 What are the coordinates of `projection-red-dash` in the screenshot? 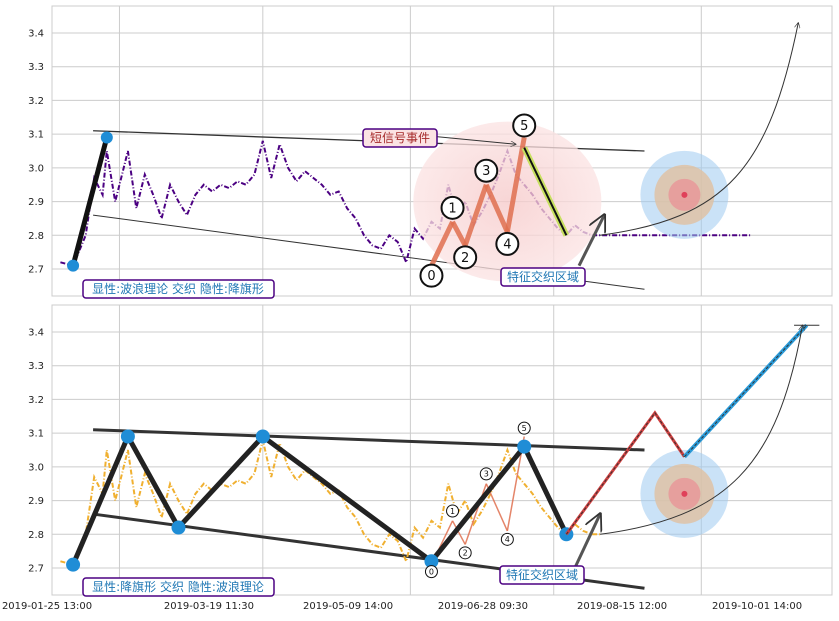 It's located at (625, 473).